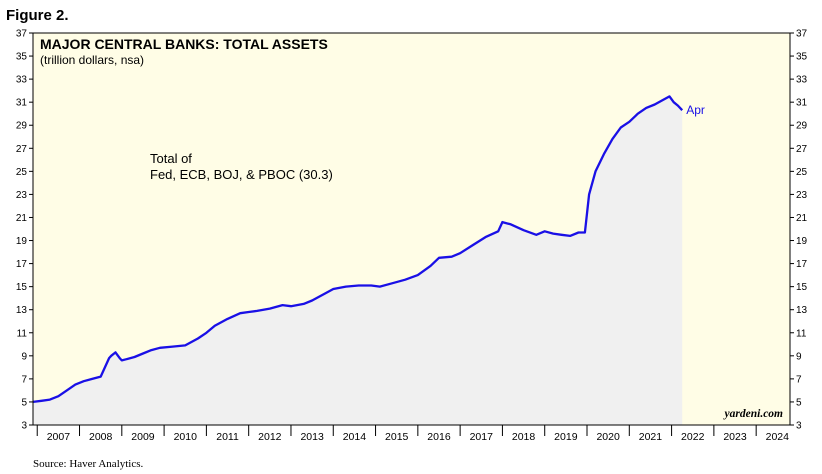 The image size is (822, 474). I want to click on annotation-line-2: Fed, ECB, BOJ, & PBOC (30.3), so click(241, 174).